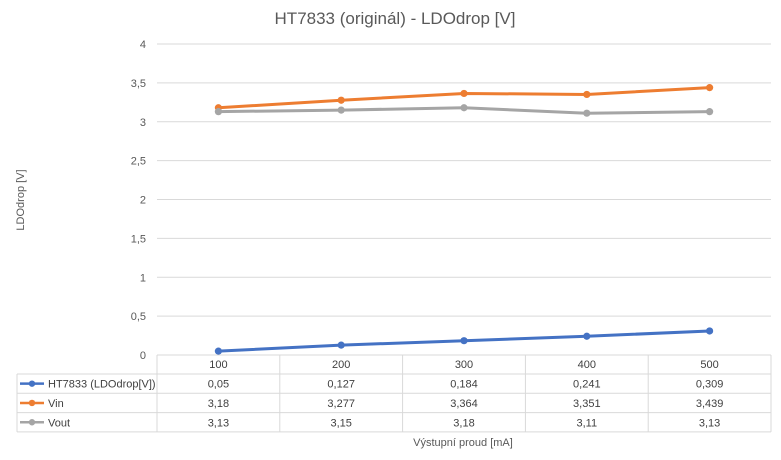  Describe the element at coordinates (710, 385) in the screenshot. I see `table-cell-value: 0,309` at that location.